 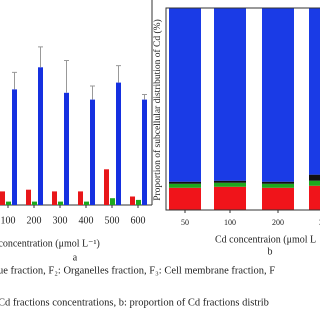 What do you see at coordinates (86, 220) in the screenshot?
I see `x-tick-label: 400` at bounding box center [86, 220].